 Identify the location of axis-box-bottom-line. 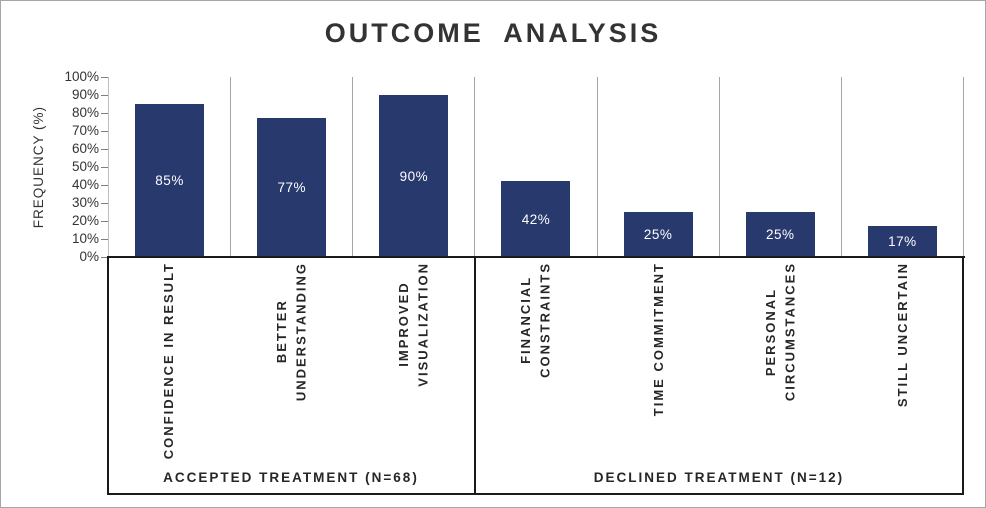
(535, 494).